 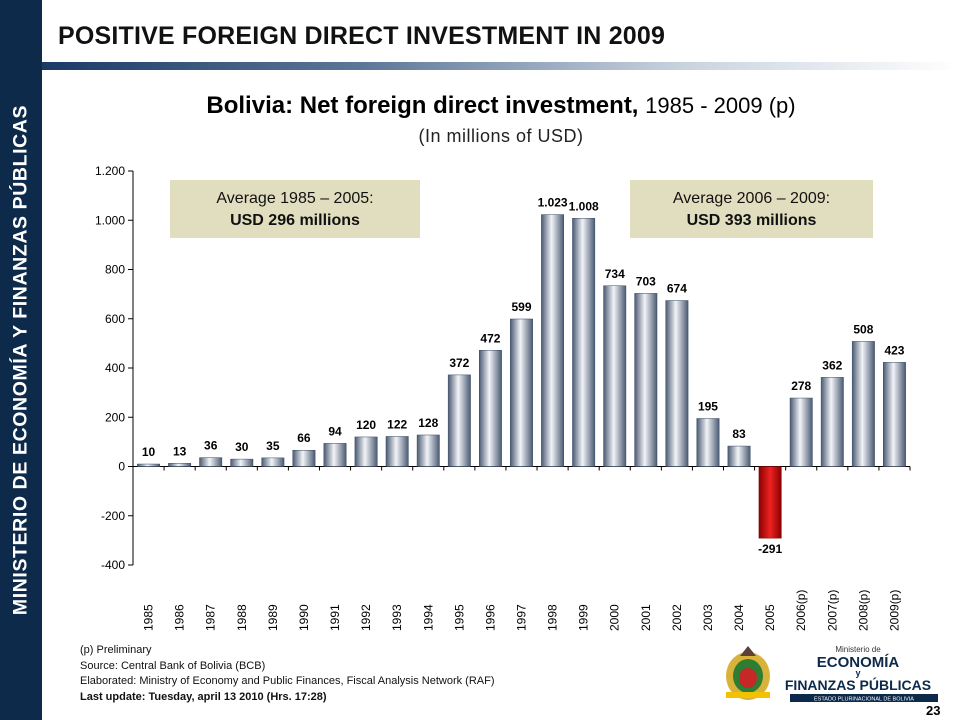 What do you see at coordinates (113, 516) in the screenshot?
I see `y-tick-label: -200` at bounding box center [113, 516].